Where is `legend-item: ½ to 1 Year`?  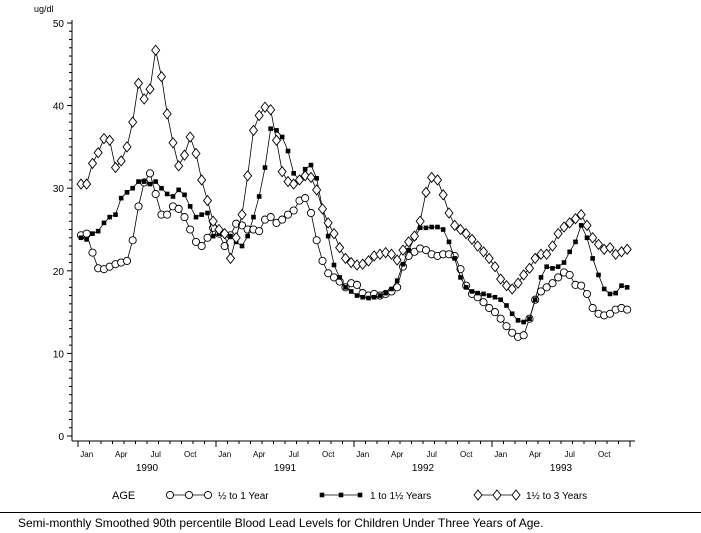 legend-item: ½ to 1 Year is located at coordinates (217, 496).